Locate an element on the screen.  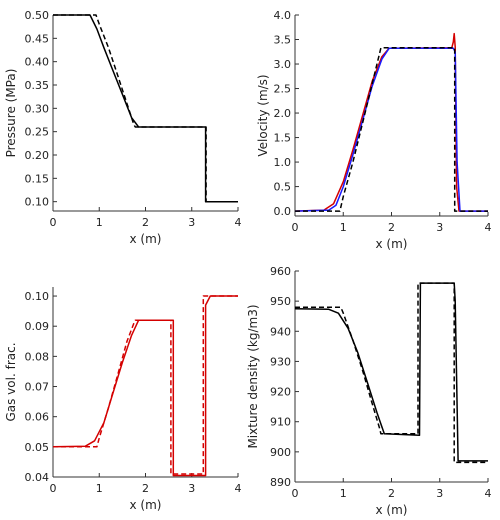
y-axis-label: Mixture density (kg/m3) is located at coordinates (253, 376).